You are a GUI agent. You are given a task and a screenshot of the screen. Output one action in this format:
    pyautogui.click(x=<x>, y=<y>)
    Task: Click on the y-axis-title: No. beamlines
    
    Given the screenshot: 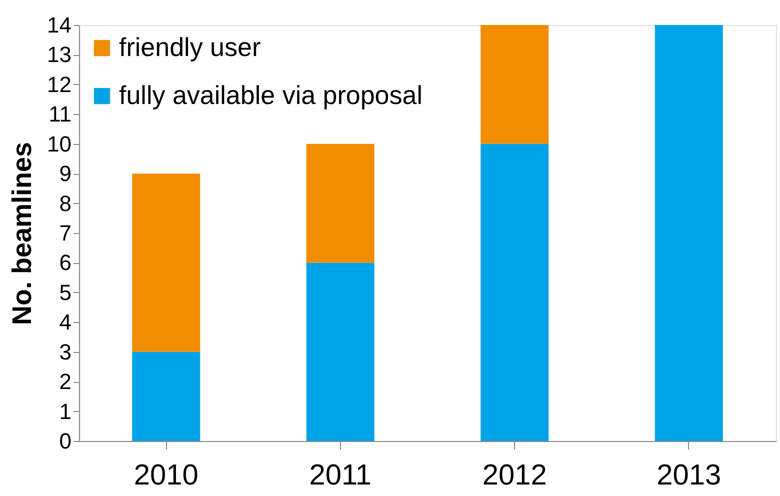 What is the action you would take?
    pyautogui.click(x=22, y=234)
    